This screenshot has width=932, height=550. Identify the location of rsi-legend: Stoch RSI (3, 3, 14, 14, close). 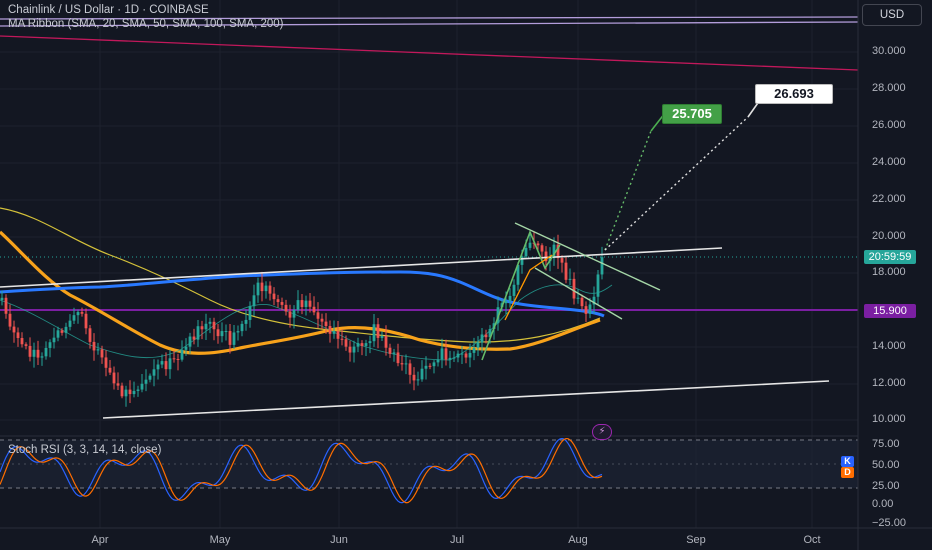
(85, 450).